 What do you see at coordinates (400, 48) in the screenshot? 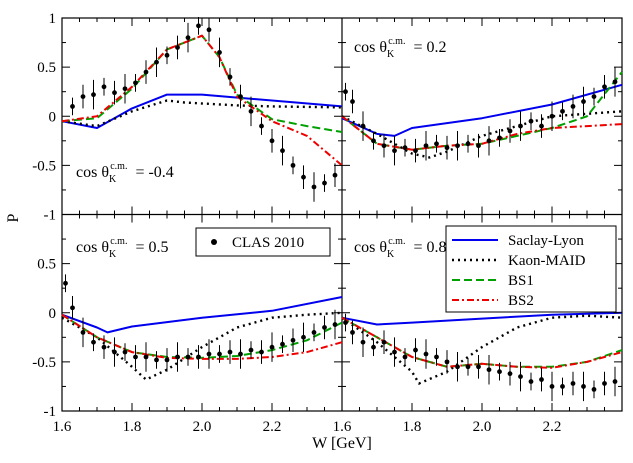
I see `top-right-panel-label: cos θKc.m. = 0.2` at bounding box center [400, 48].